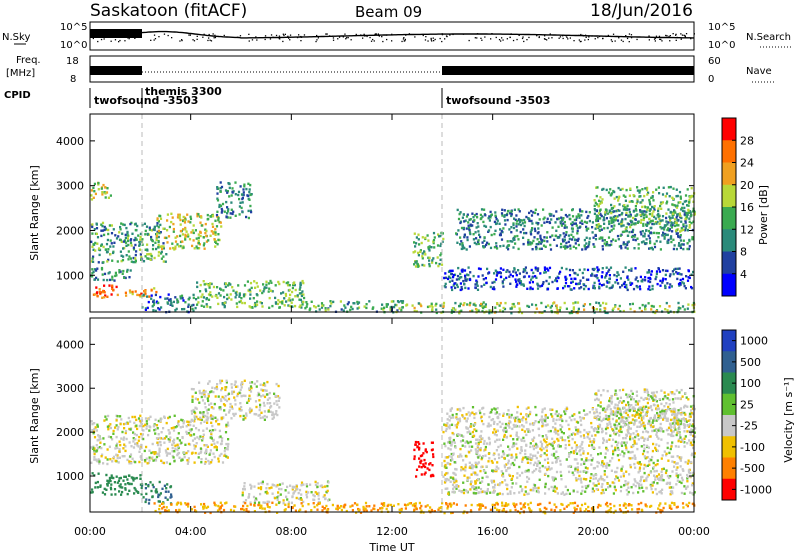  I want to click on nsearch-tick-top: 10^5, so click(721, 27).